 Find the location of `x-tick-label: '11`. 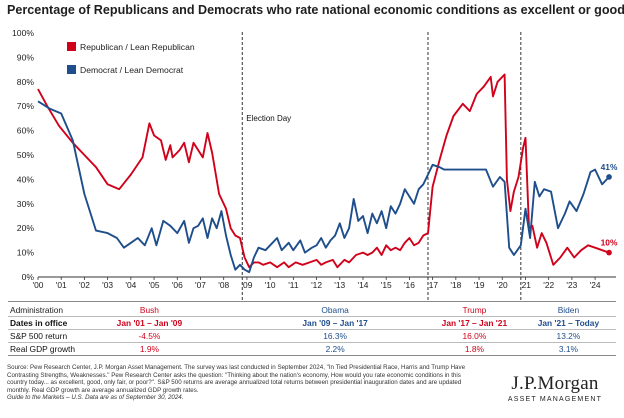

x-tick-label: '11 is located at coordinates (293, 285).